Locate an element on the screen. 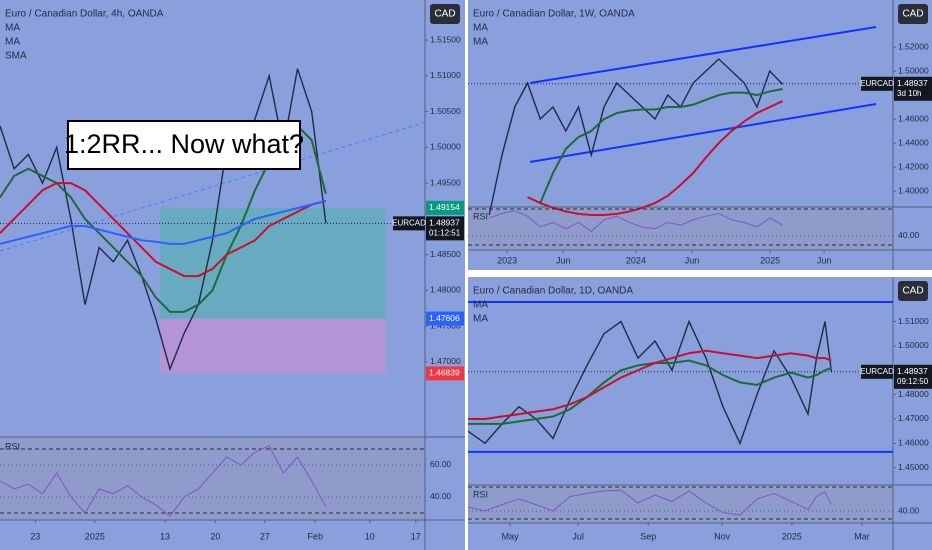 The height and width of the screenshot is (550, 932). stop-zone is located at coordinates (273, 346).